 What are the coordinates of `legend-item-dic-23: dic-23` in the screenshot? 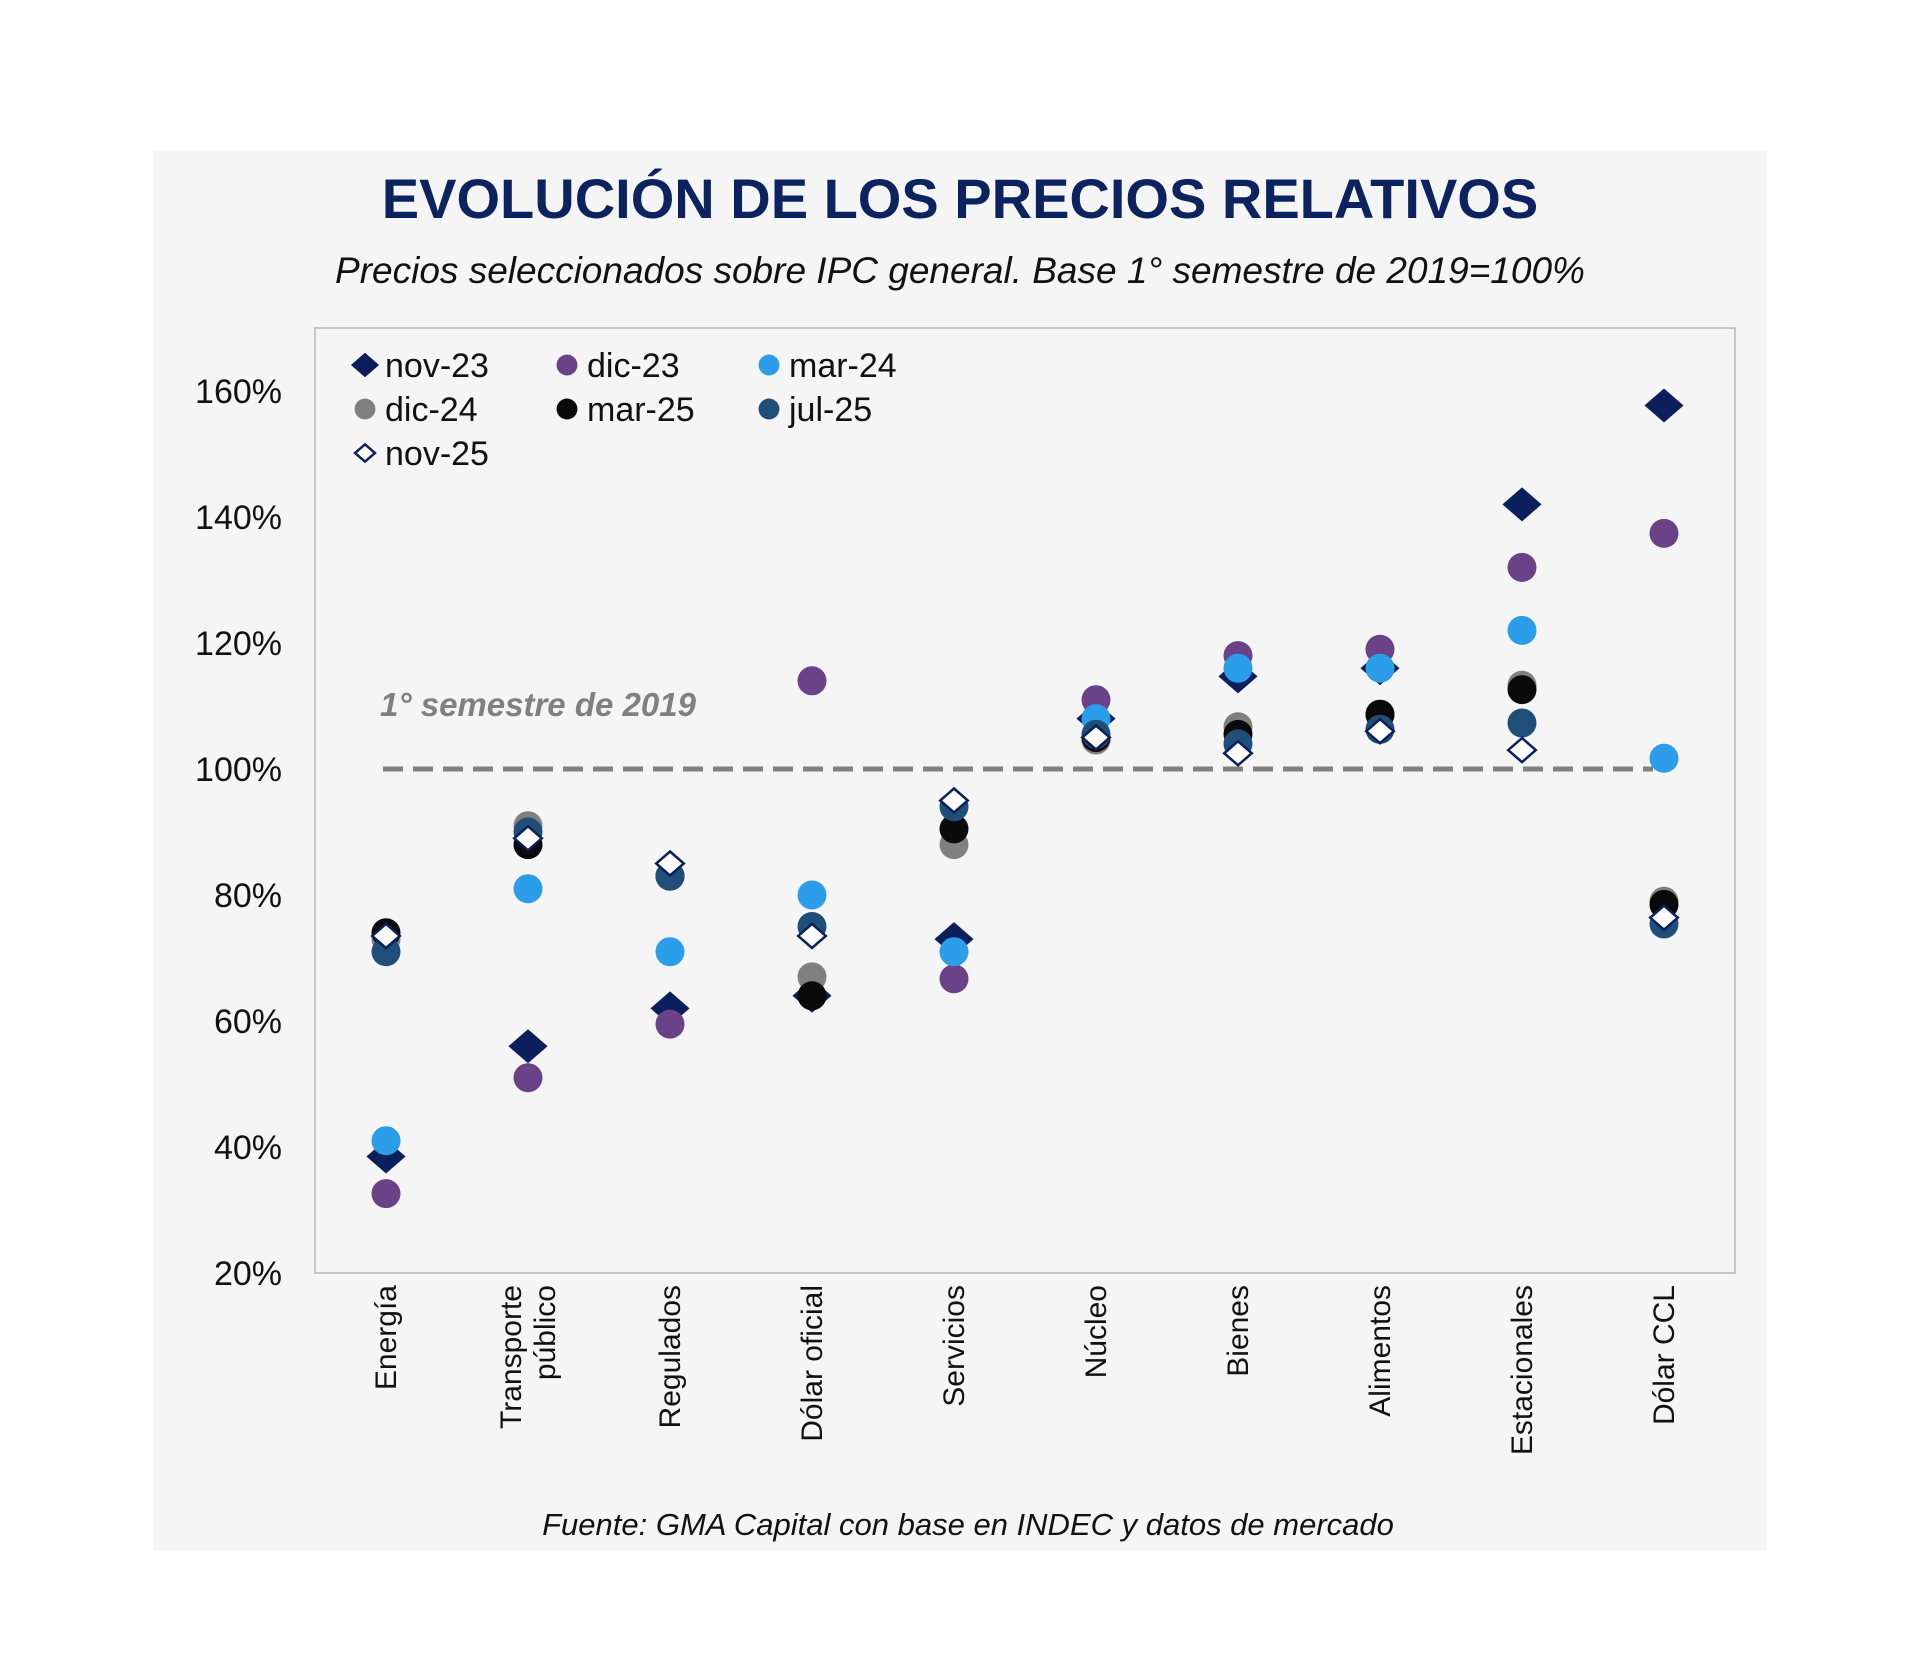 It's located at (618, 366).